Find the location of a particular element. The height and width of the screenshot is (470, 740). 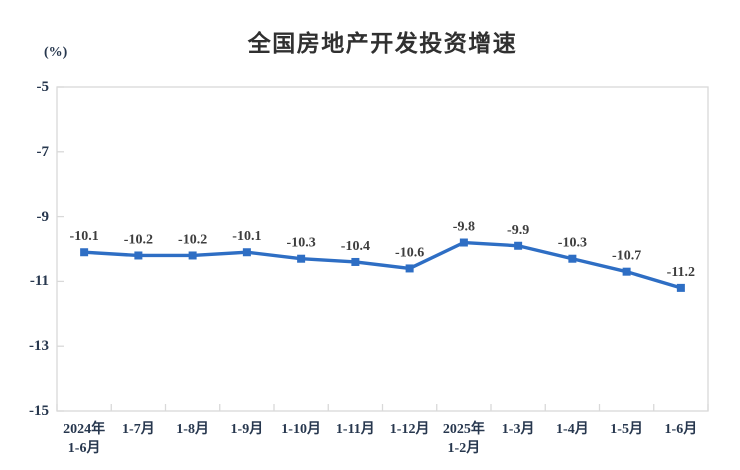

y-axis-tick-label: -15 is located at coordinates (39, 411).